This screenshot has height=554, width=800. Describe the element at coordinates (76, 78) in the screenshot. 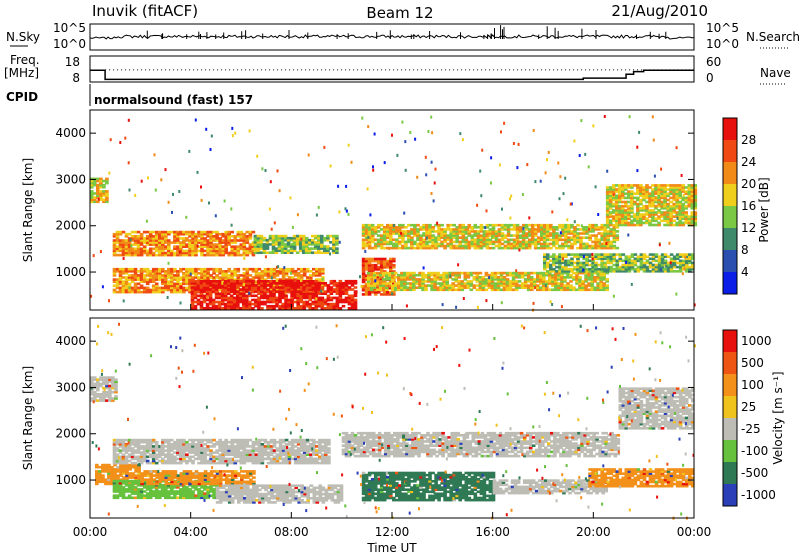

I see `freq-tick-bottom: 8` at that location.